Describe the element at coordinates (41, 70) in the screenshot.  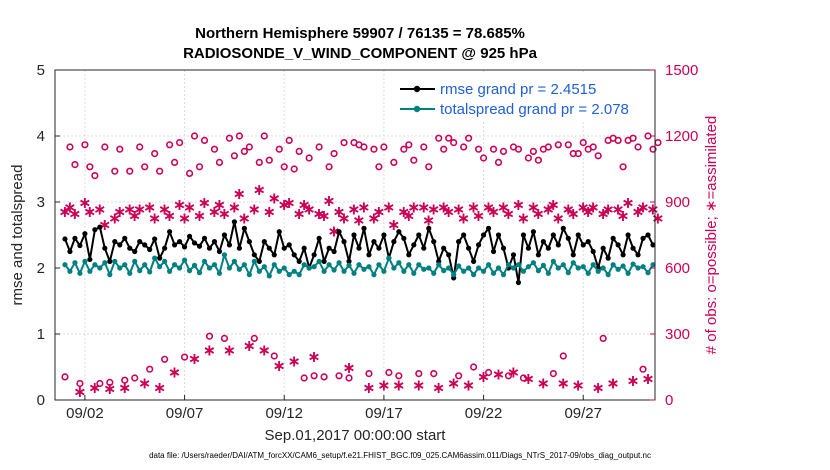
I see `y-tick-label: 5` at that location.